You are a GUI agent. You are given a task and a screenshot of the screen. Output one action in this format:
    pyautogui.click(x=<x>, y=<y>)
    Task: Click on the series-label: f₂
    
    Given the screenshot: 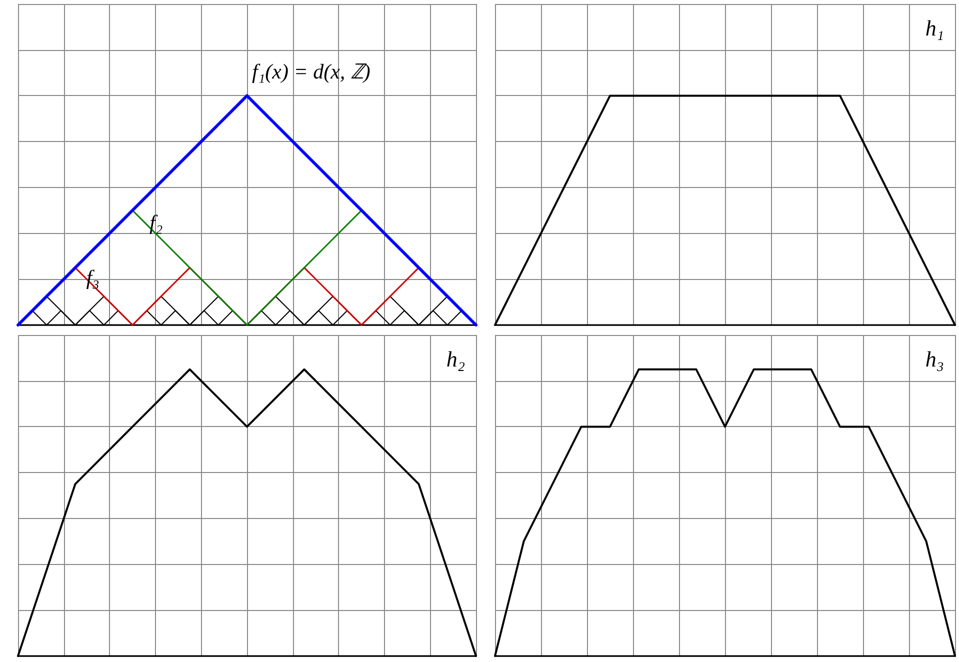 What is the action you would take?
    pyautogui.click(x=156, y=222)
    